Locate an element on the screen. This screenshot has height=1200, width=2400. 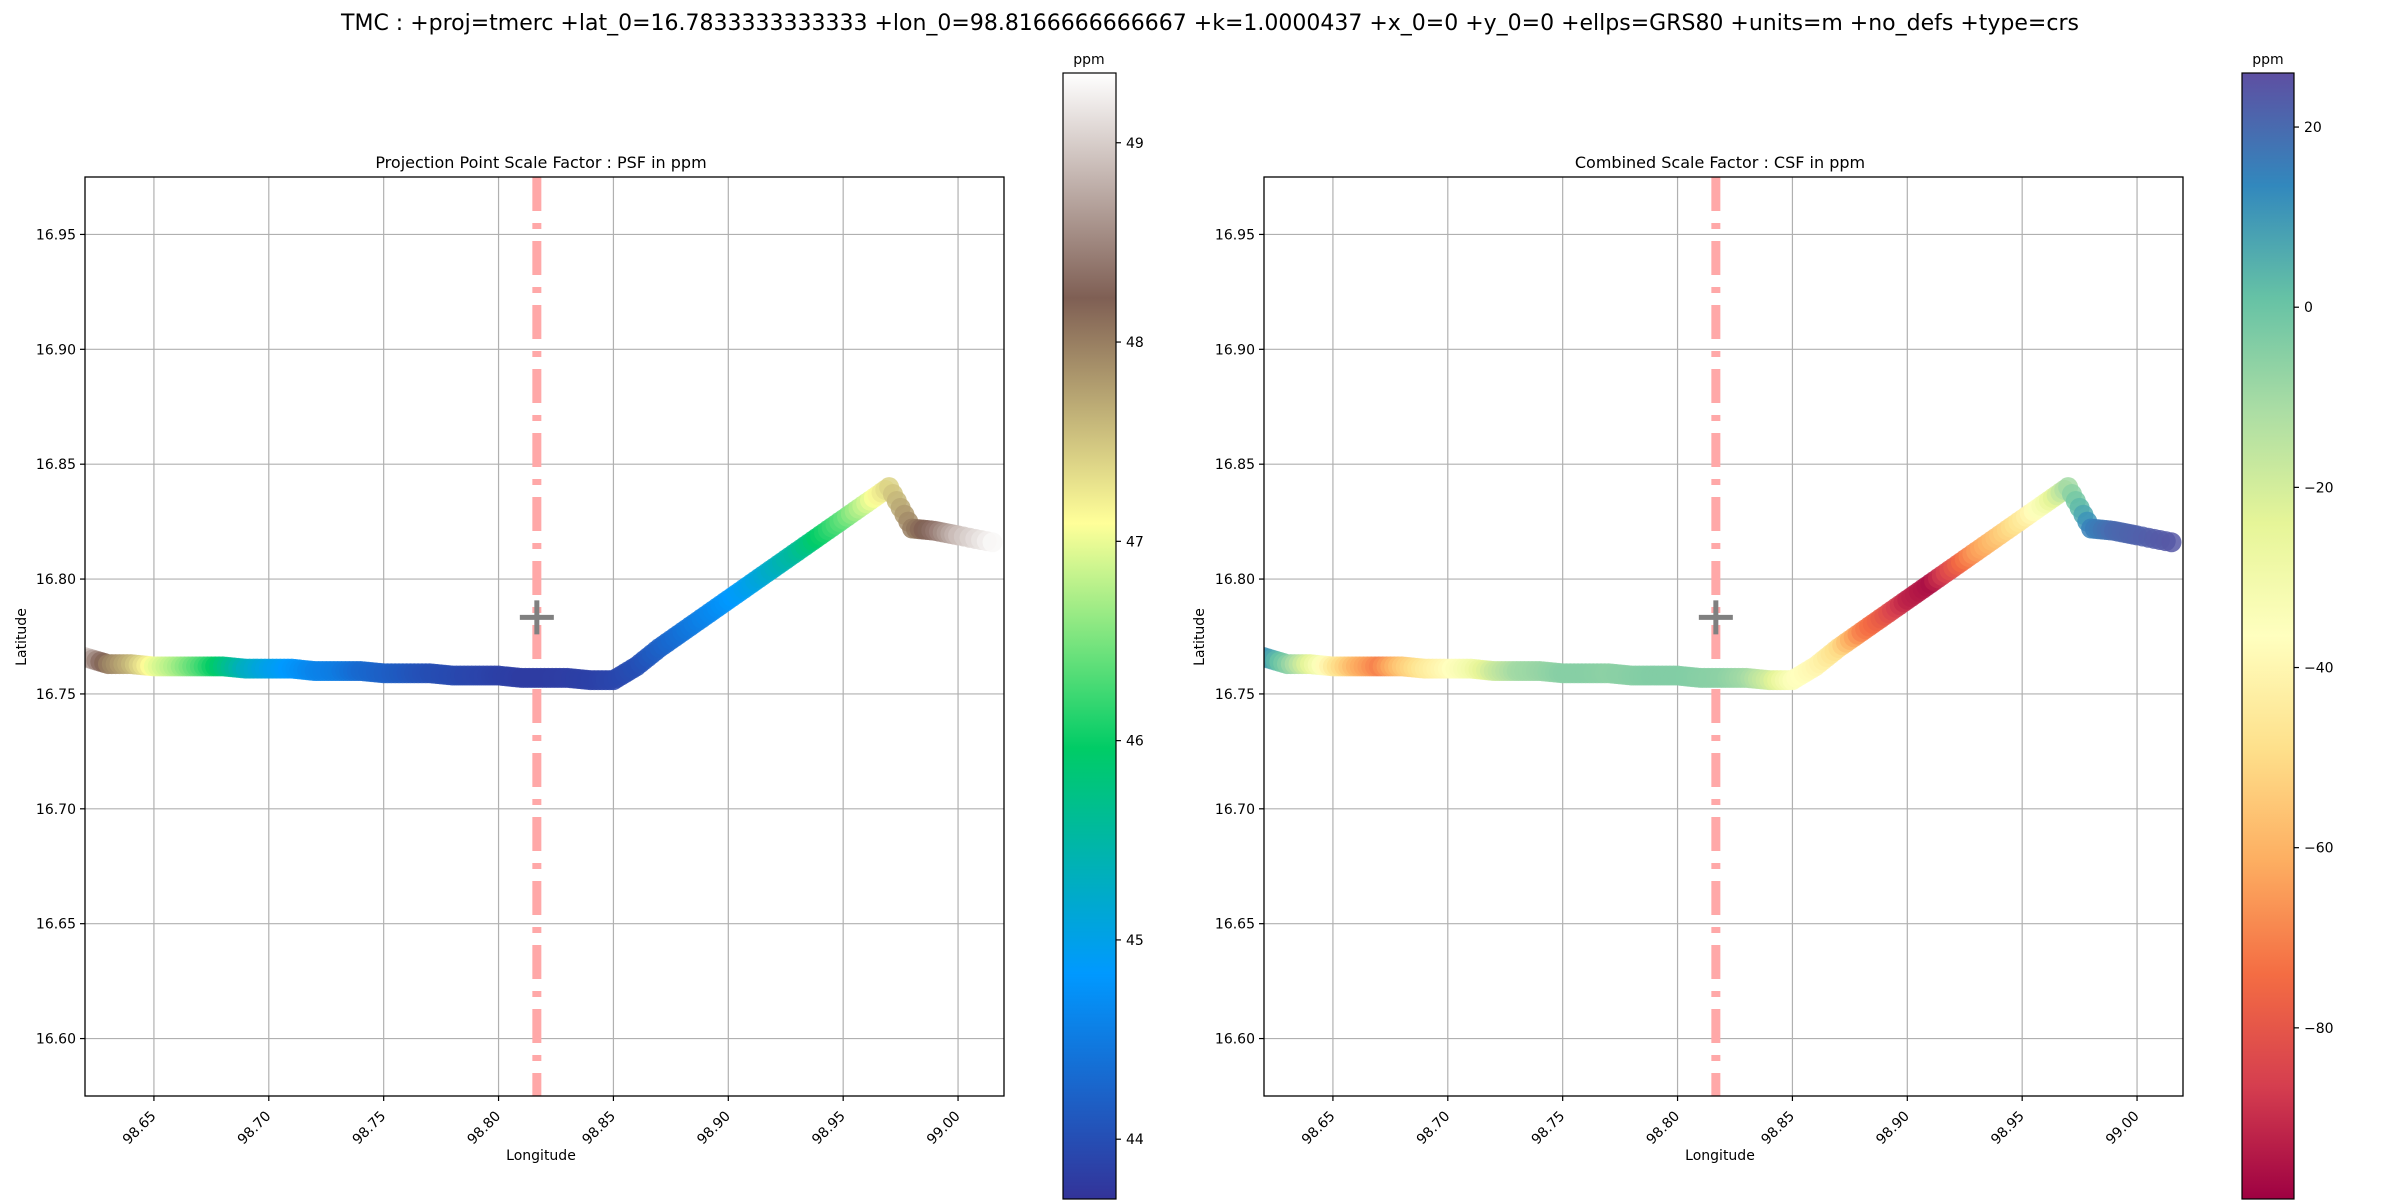
csf-y-tick-label: 16.75 is located at coordinates (1235, 695).